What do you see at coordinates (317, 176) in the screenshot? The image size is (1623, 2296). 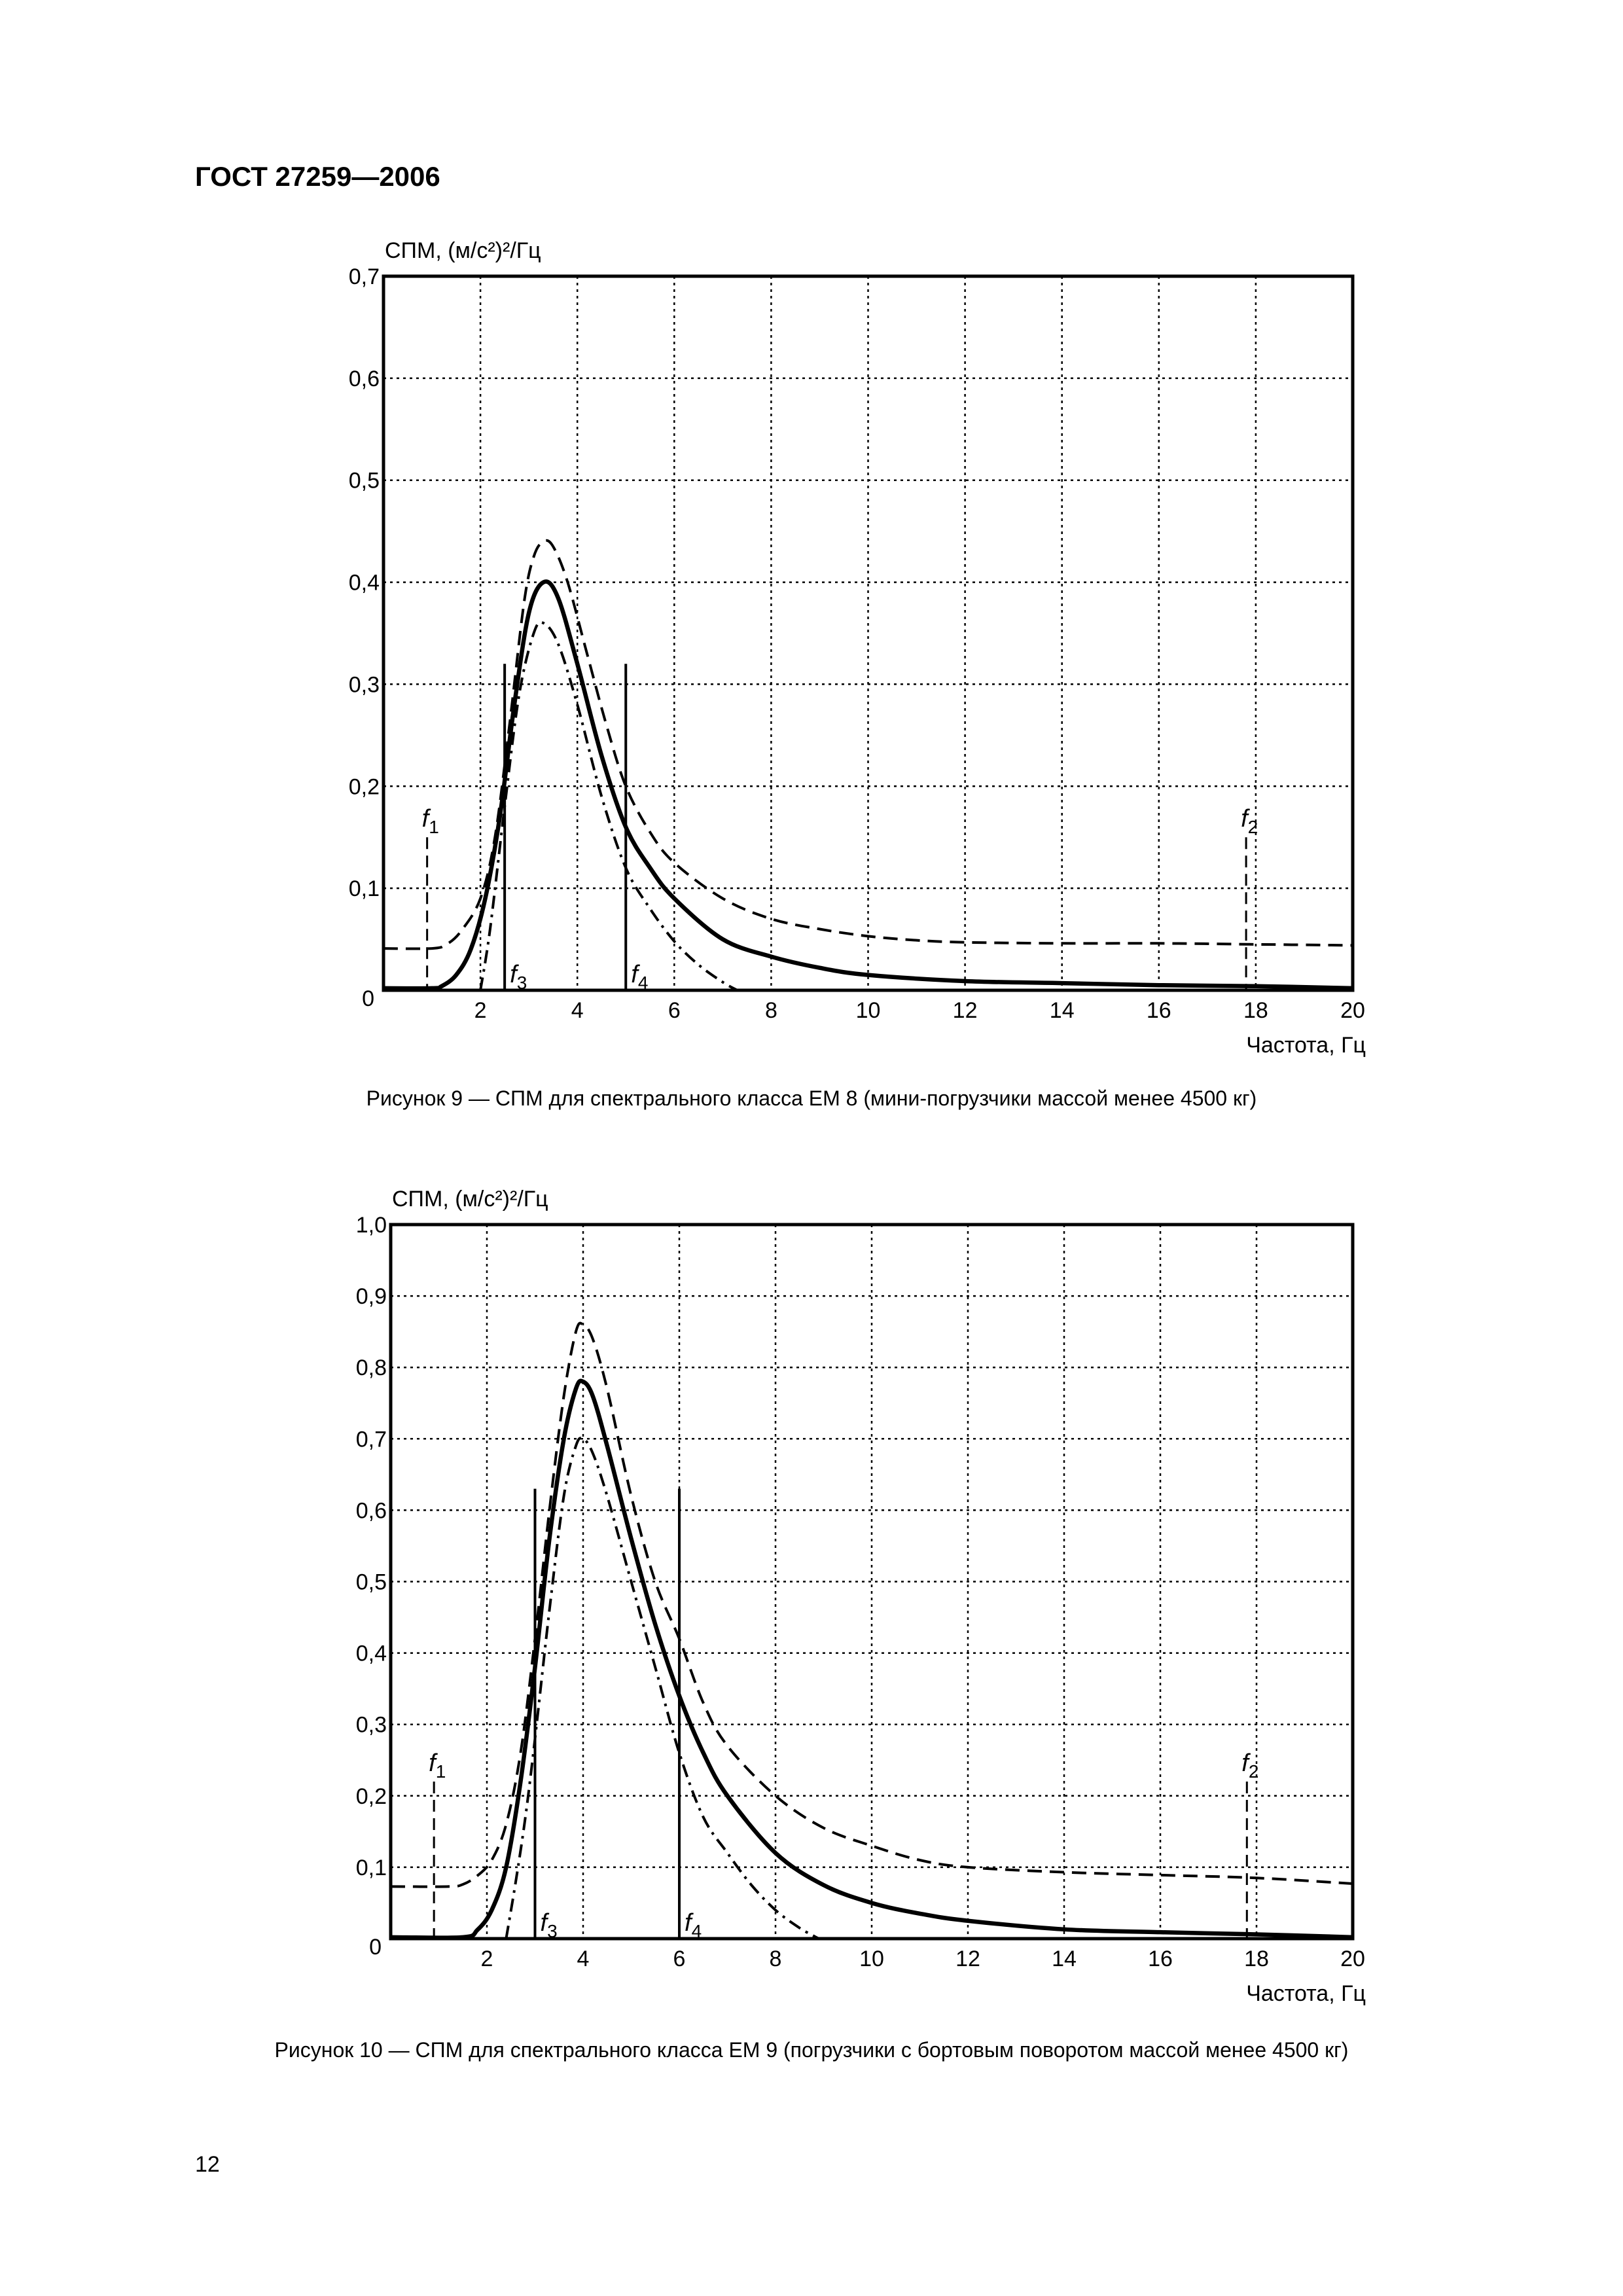 I see `document-header: ГОСТ 27259—2006` at bounding box center [317, 176].